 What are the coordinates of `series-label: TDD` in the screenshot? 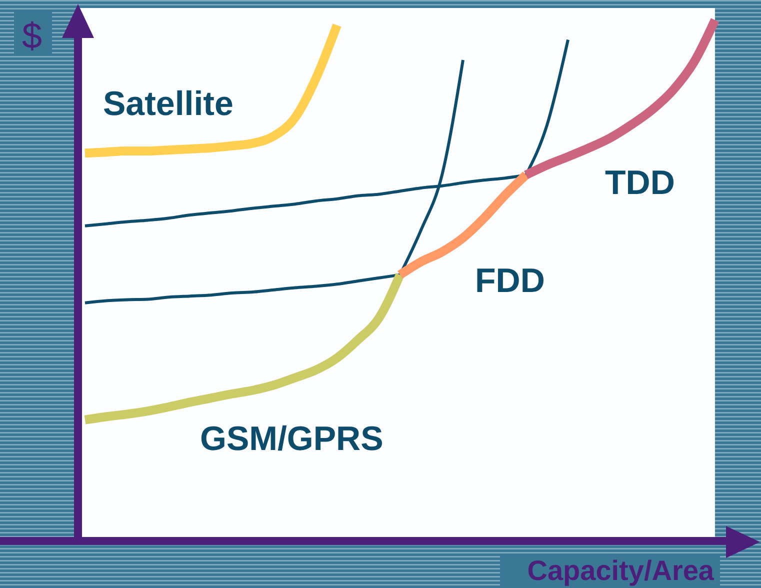 It's located at (640, 183).